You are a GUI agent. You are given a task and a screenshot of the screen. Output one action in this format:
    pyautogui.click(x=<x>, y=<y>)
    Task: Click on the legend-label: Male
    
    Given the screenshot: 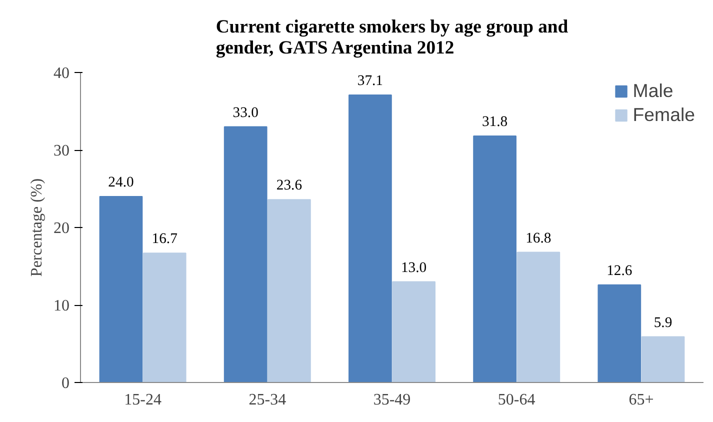 What is the action you would take?
    pyautogui.click(x=653, y=91)
    